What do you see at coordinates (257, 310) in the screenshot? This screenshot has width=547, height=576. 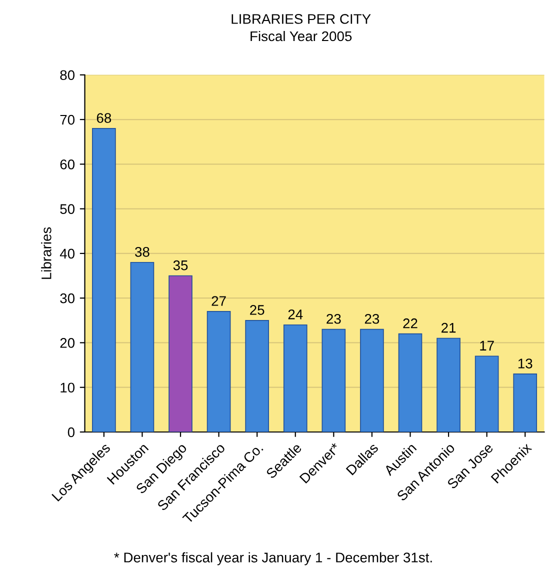 I see `data-label: 25` at bounding box center [257, 310].